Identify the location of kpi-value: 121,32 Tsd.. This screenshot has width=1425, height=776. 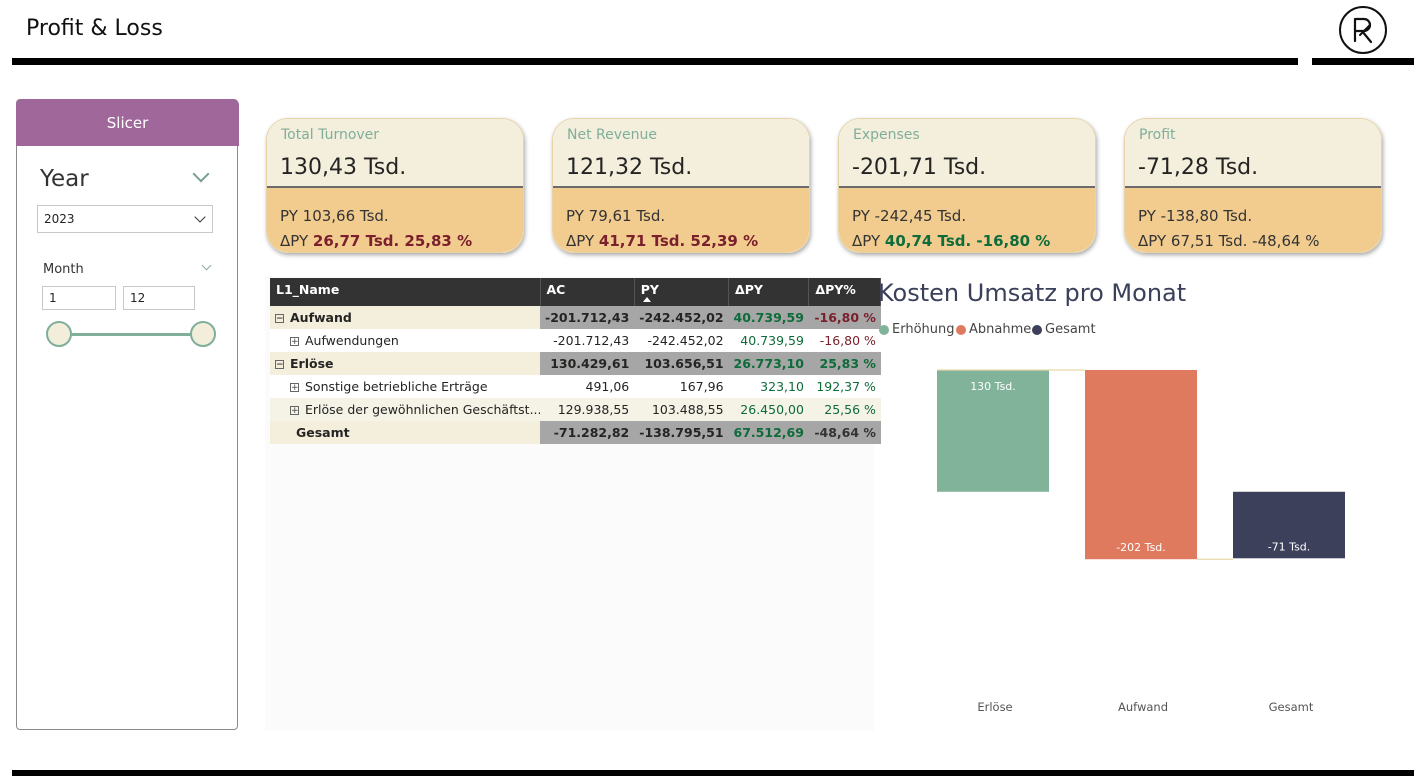
(629, 167).